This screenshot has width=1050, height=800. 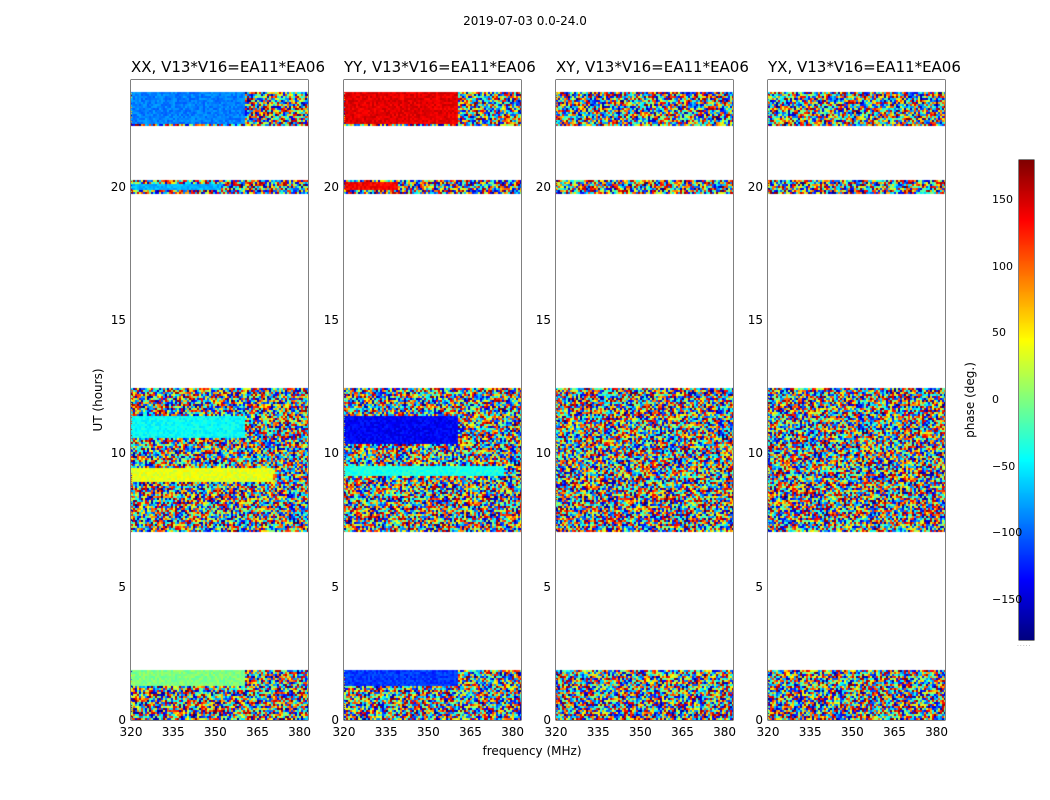 I want to click on colorbar, so click(x=1026, y=400).